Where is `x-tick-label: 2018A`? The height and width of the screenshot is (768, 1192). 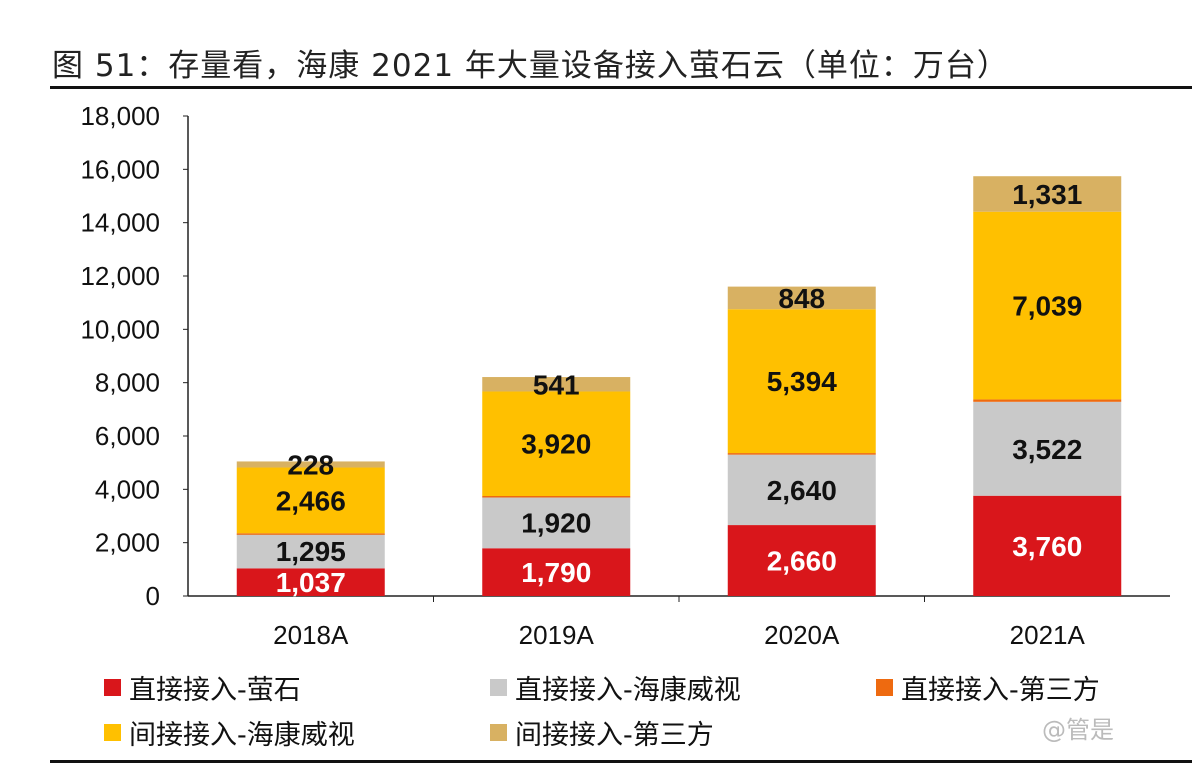
x-tick-label: 2018A is located at coordinates (311, 635).